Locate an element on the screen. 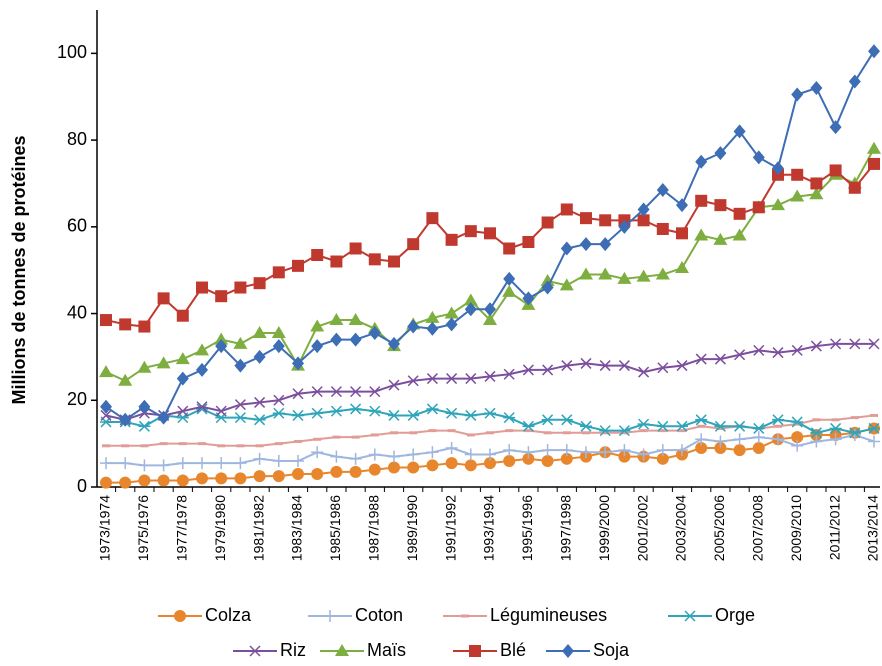 The width and height of the screenshot is (882, 666). legend-item: Légumineuses is located at coordinates (525, 615).